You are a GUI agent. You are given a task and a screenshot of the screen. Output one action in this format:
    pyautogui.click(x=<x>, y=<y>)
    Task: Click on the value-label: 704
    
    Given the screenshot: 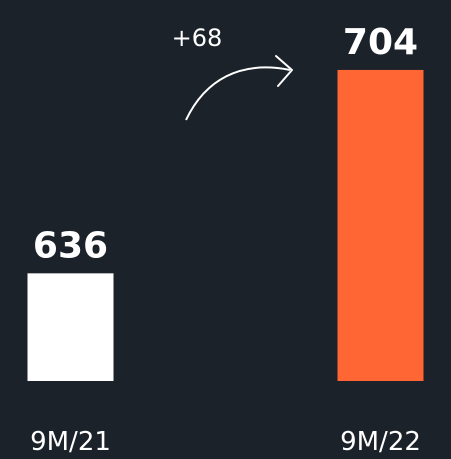 What is the action you would take?
    pyautogui.click(x=380, y=42)
    